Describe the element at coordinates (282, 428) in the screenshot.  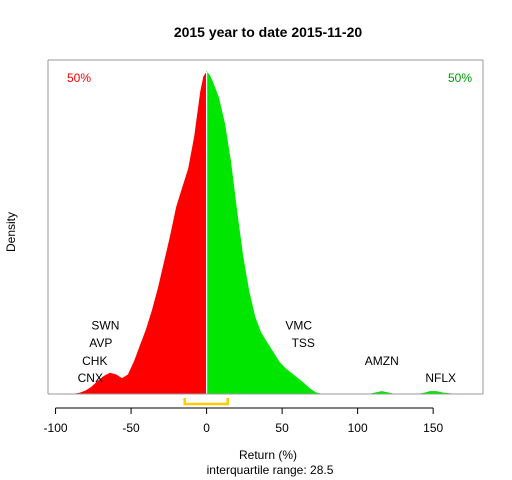
I see `x-tick-label: 50` at that location.